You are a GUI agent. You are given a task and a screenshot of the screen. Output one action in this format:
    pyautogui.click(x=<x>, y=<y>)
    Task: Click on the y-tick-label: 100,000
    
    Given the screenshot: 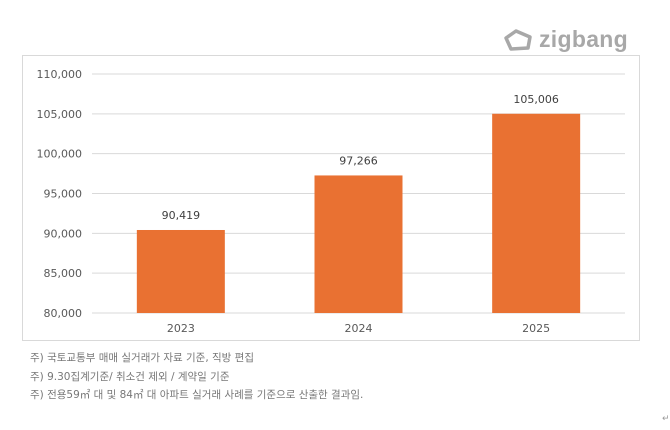 What is the action you would take?
    pyautogui.click(x=60, y=154)
    